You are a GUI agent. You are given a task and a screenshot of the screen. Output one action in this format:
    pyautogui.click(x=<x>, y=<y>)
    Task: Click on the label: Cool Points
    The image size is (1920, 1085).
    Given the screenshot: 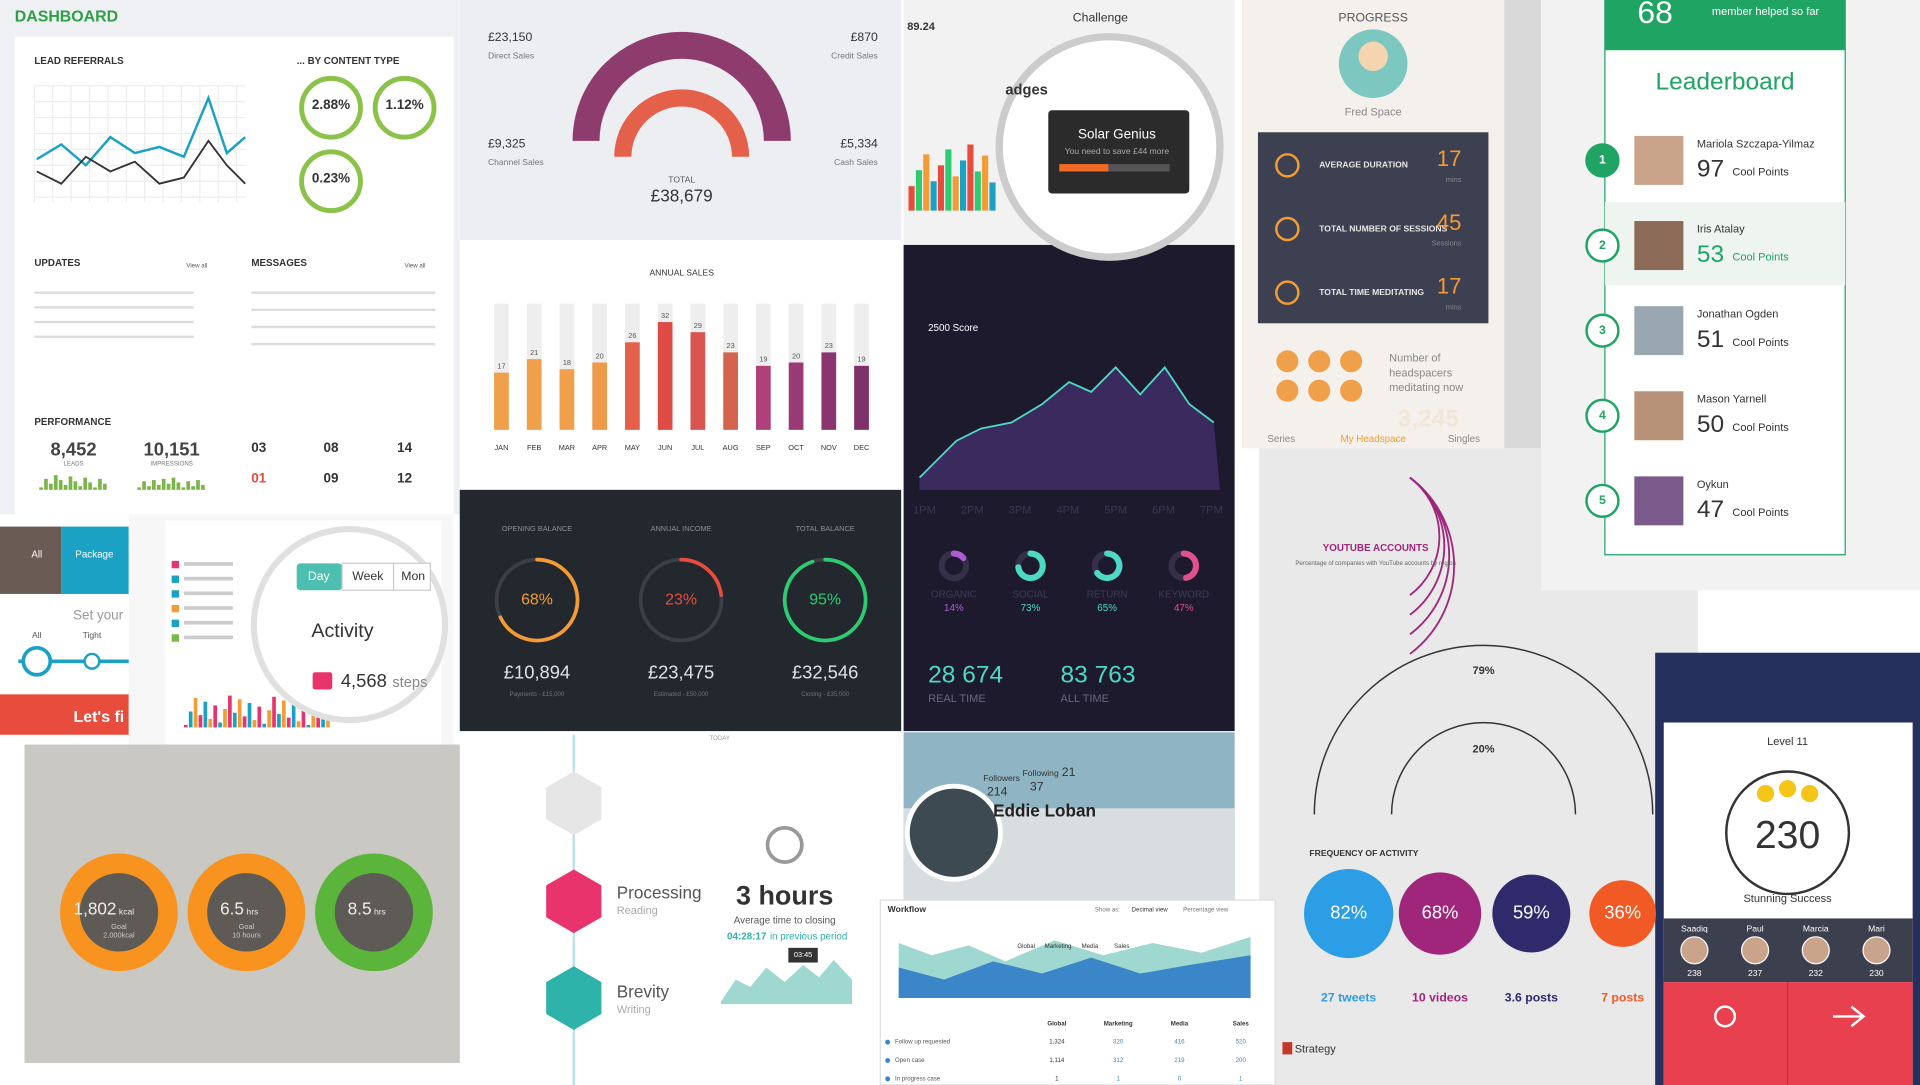 What is the action you would take?
    pyautogui.click(x=1760, y=258)
    